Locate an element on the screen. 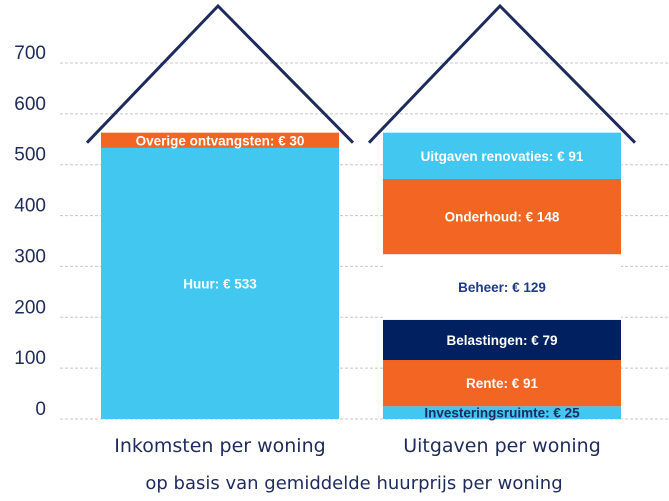 The width and height of the screenshot is (669, 501). segment-label: Belastingen: € 79 is located at coordinates (501, 340).